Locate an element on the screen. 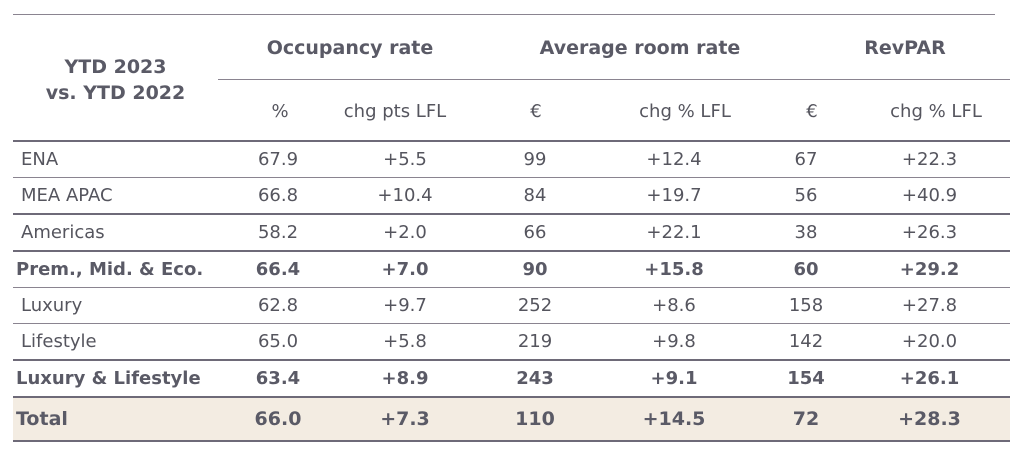 Image resolution: width=1020 pixels, height=453 pixels. cell: 66.4 is located at coordinates (278, 269).